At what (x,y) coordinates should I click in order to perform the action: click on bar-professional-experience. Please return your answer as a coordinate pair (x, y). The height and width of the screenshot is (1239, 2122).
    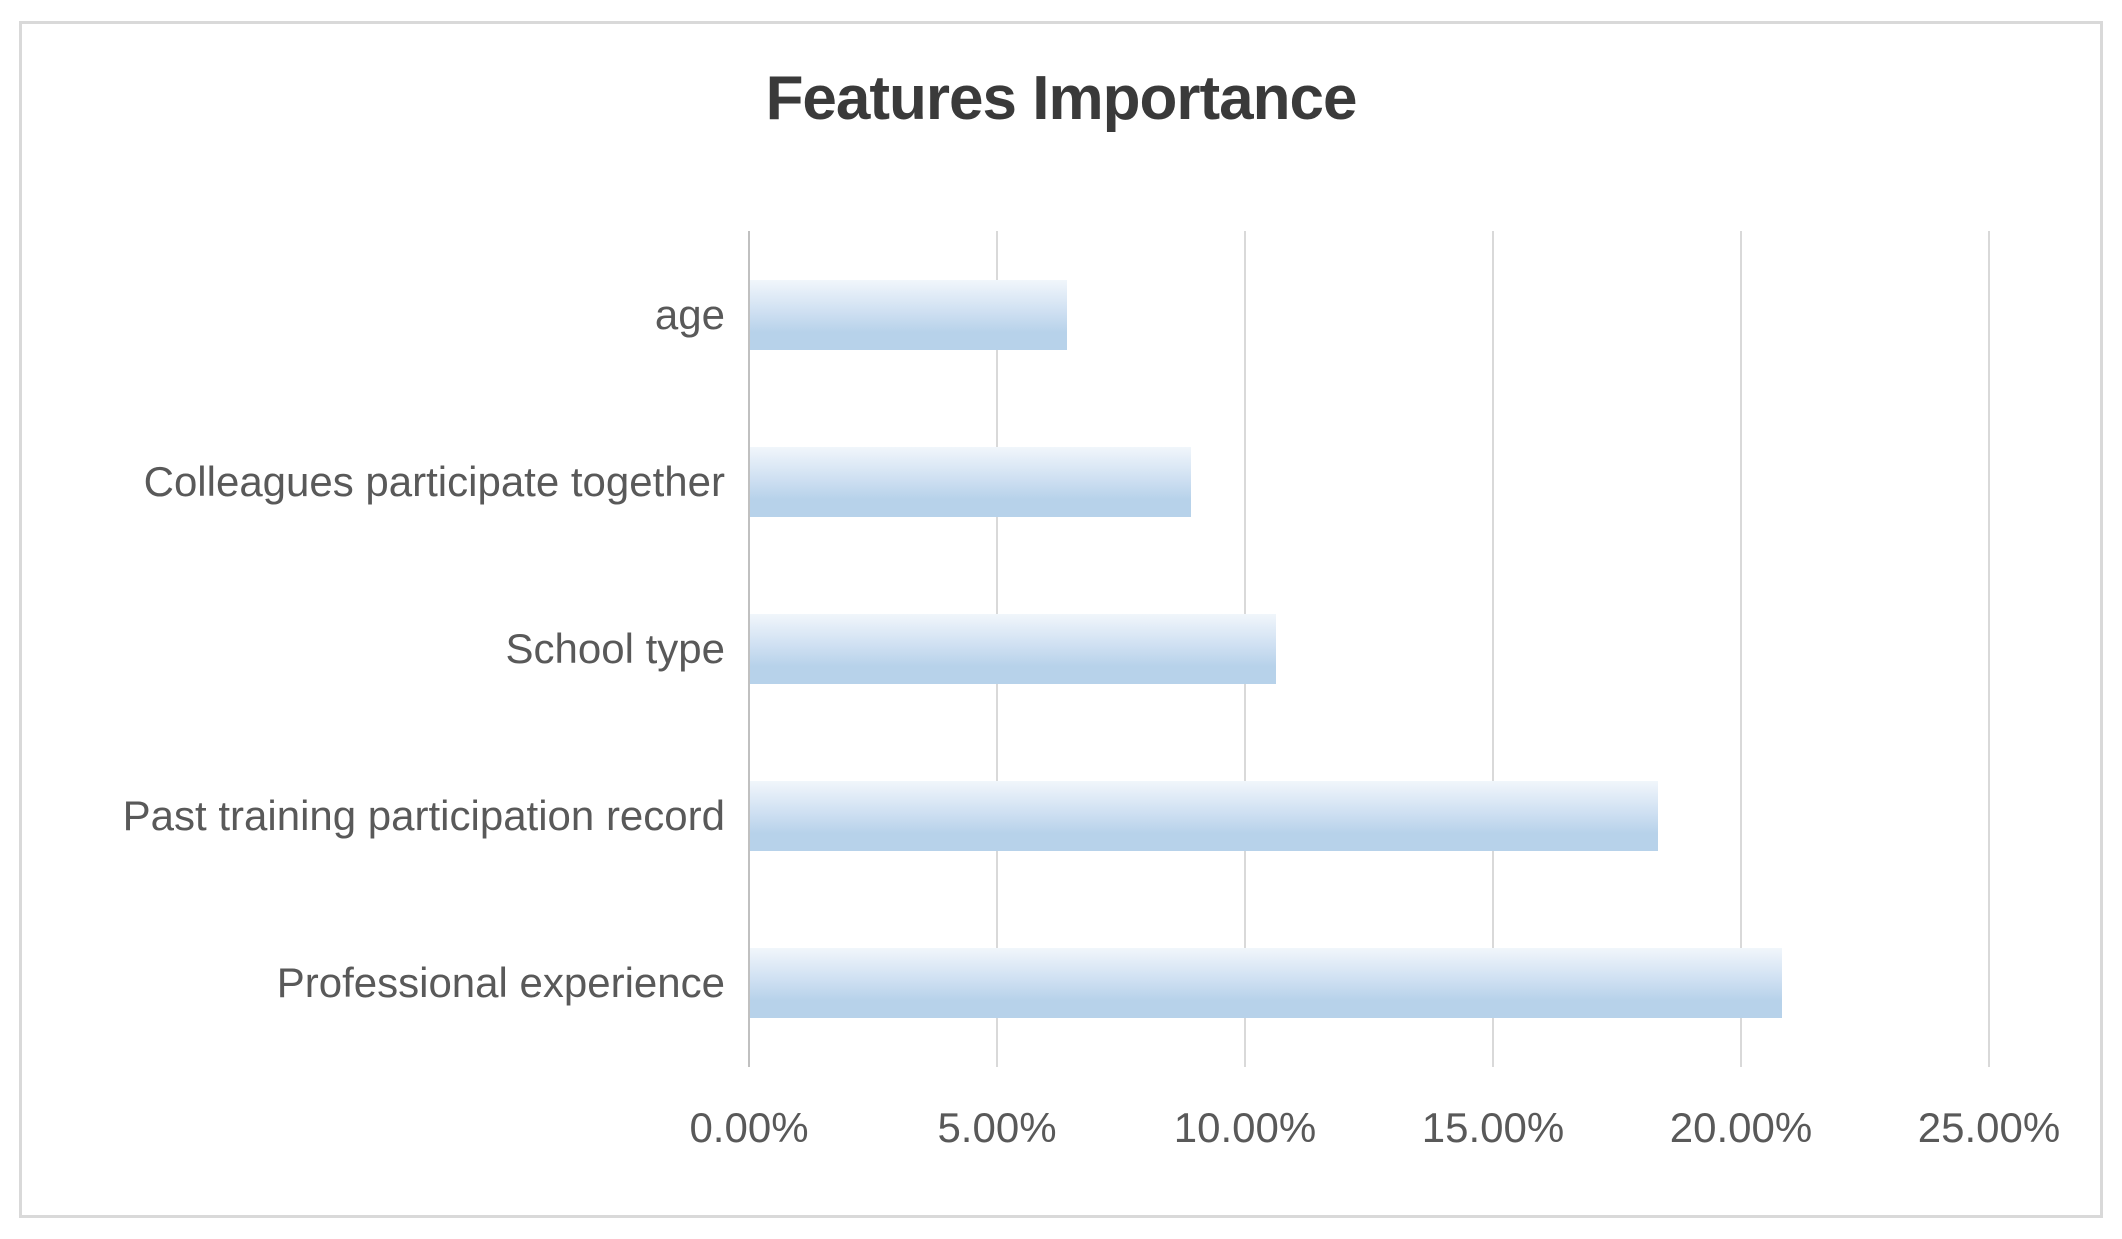
    Looking at the image, I should click on (1266, 983).